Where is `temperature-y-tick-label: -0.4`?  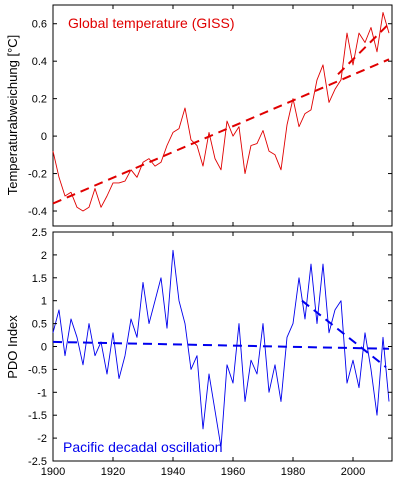 temperature-y-tick-label: -0.4 is located at coordinates (37, 212).